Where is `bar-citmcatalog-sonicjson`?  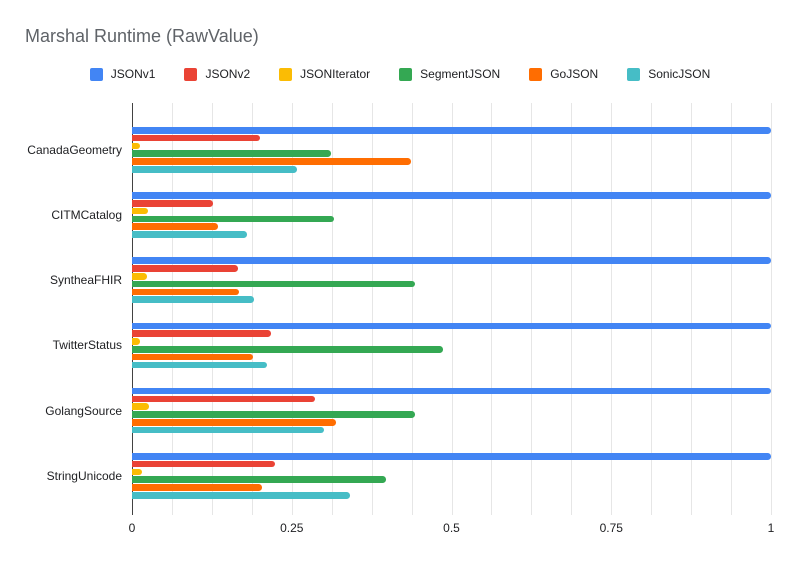
bar-citmcatalog-sonicjson is located at coordinates (190, 234).